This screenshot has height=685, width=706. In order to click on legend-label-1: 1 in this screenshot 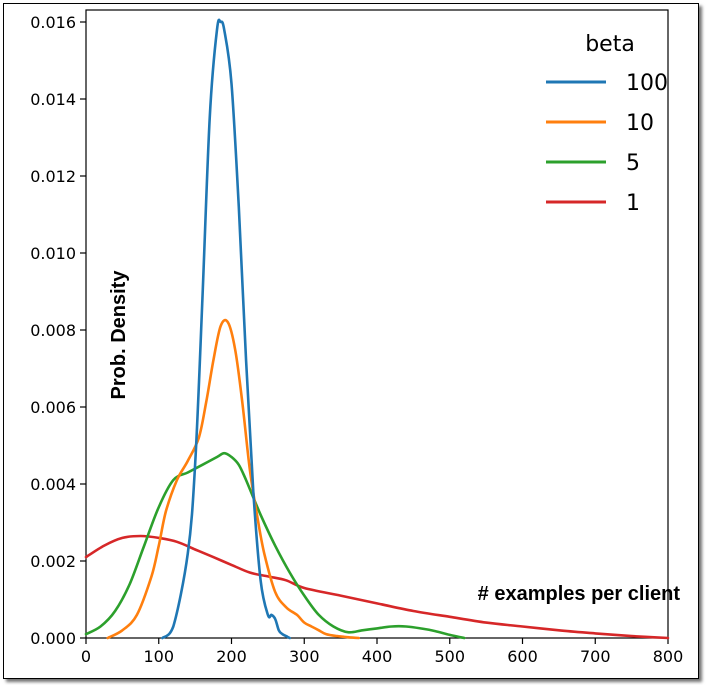, I will do `click(633, 203)`.